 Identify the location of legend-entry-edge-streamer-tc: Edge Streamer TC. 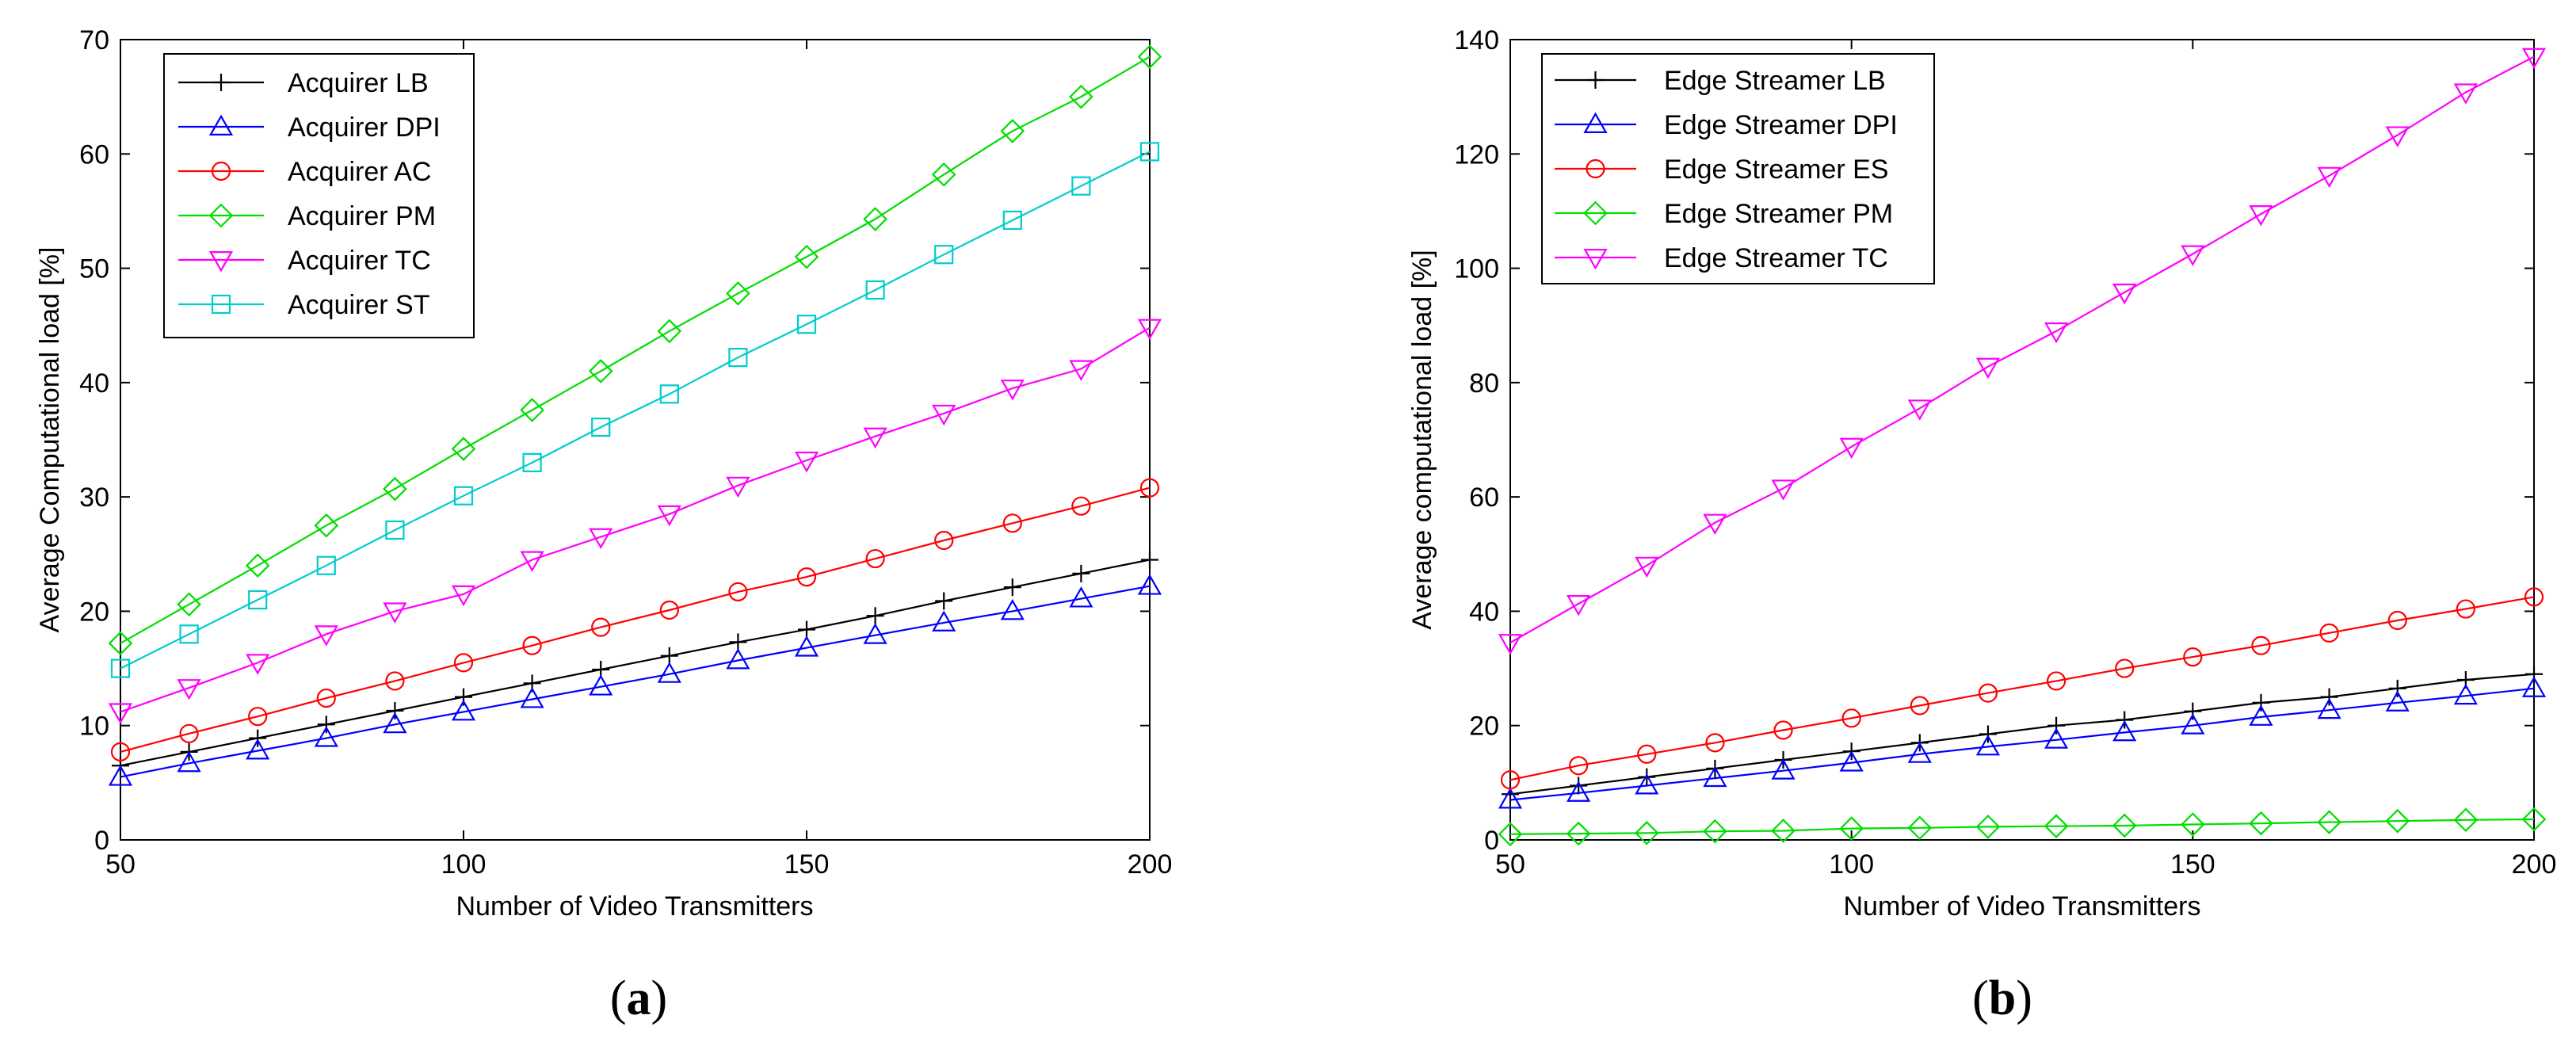
(1721, 258).